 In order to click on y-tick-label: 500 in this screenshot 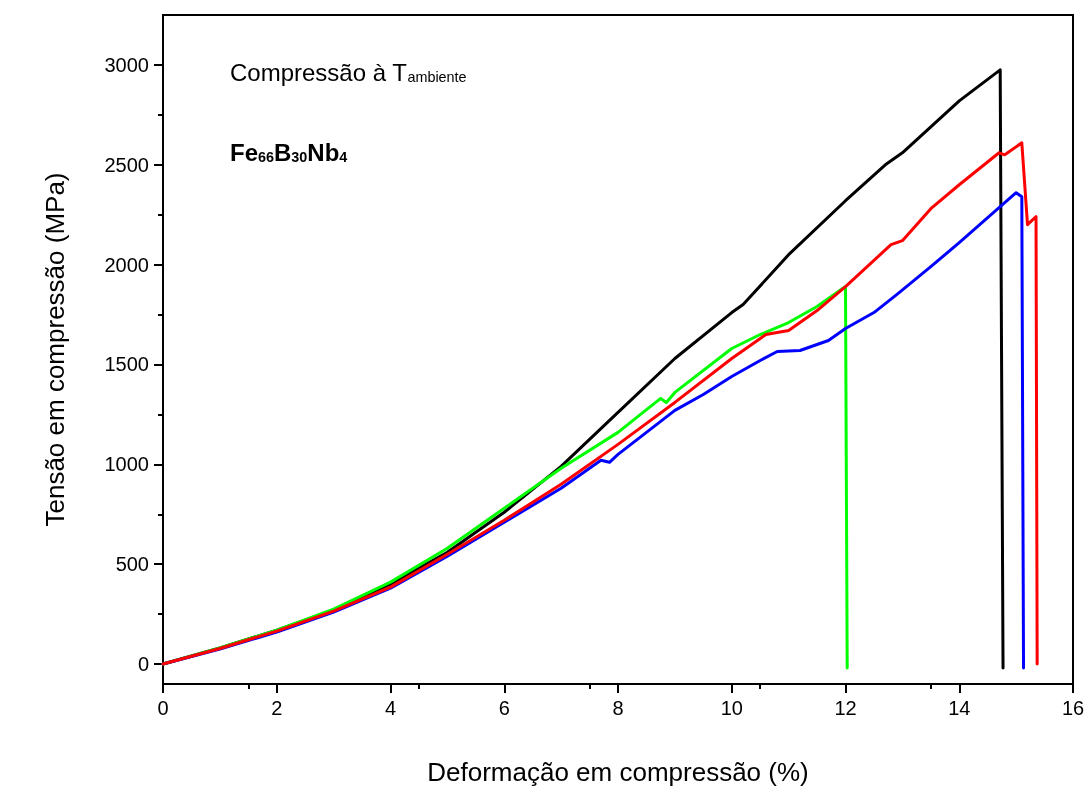, I will do `click(132, 564)`.